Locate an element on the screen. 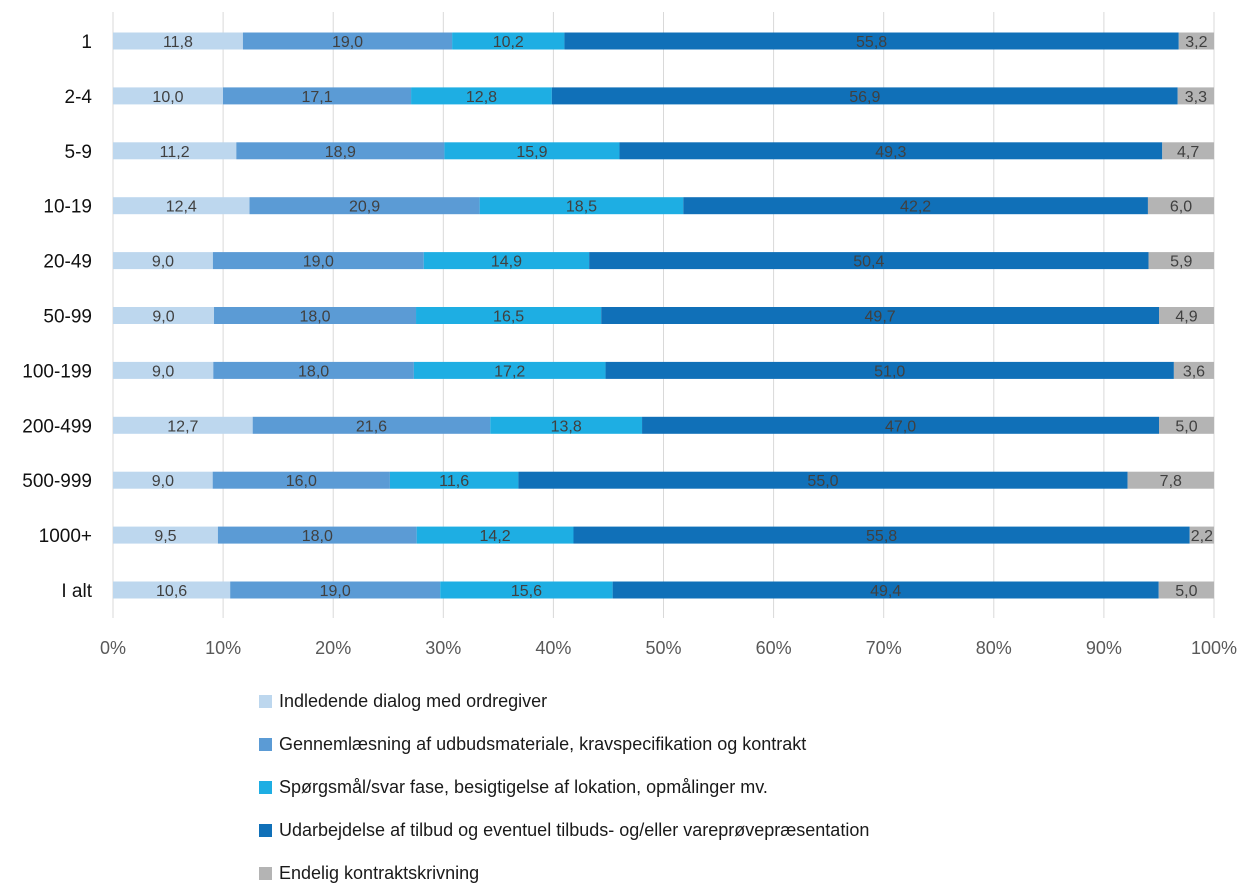 The width and height of the screenshot is (1245, 891). data-label: 42,2 is located at coordinates (915, 207).